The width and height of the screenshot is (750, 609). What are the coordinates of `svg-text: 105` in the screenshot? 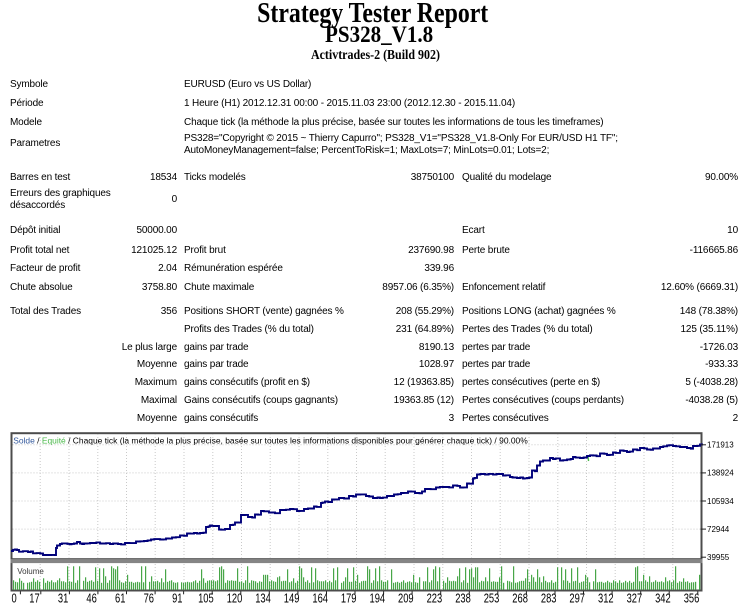 It's located at (206, 599).